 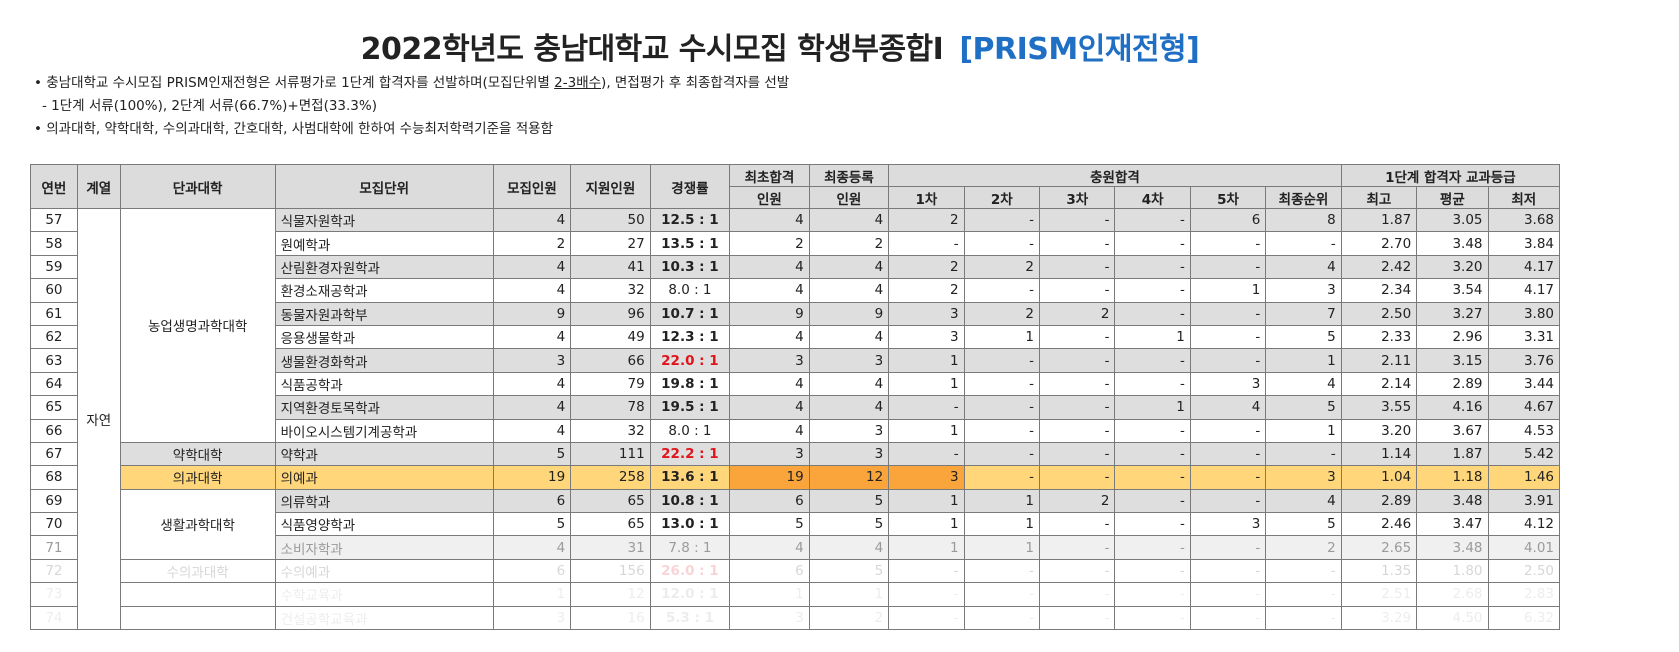 What do you see at coordinates (197, 186) in the screenshot?
I see `col-header-college: 단과대학` at bounding box center [197, 186].